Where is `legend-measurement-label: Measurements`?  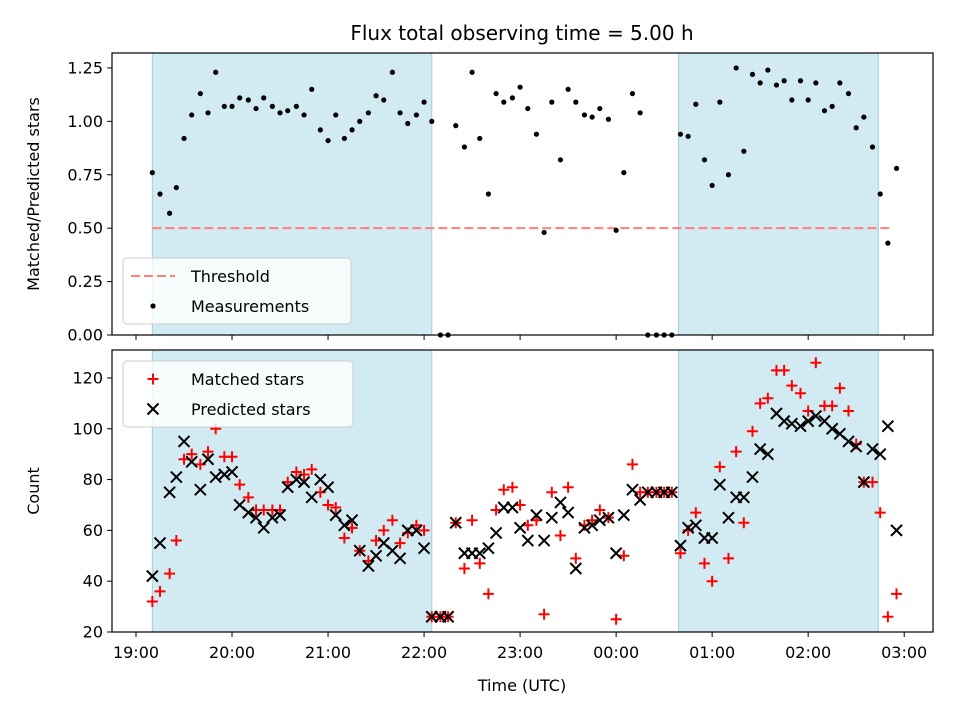
legend-measurement-label: Measurements is located at coordinates (250, 306).